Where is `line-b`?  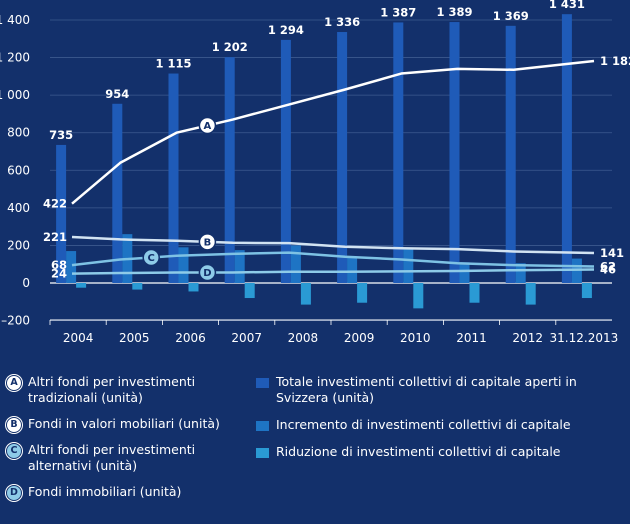
line-b is located at coordinates (333, 245).